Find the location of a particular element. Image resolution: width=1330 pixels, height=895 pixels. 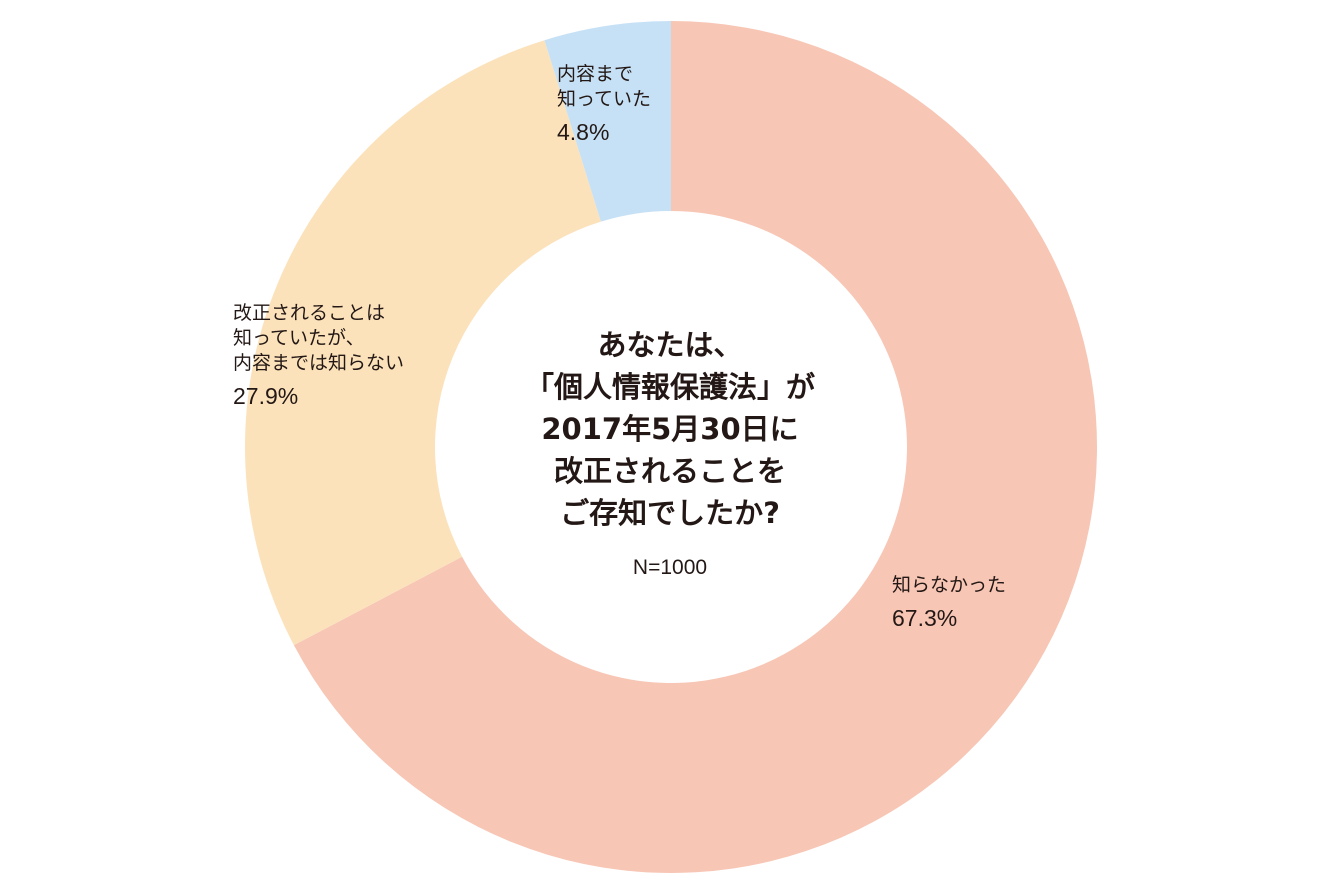

slice-value-label: 67.3% is located at coordinates (925, 618).